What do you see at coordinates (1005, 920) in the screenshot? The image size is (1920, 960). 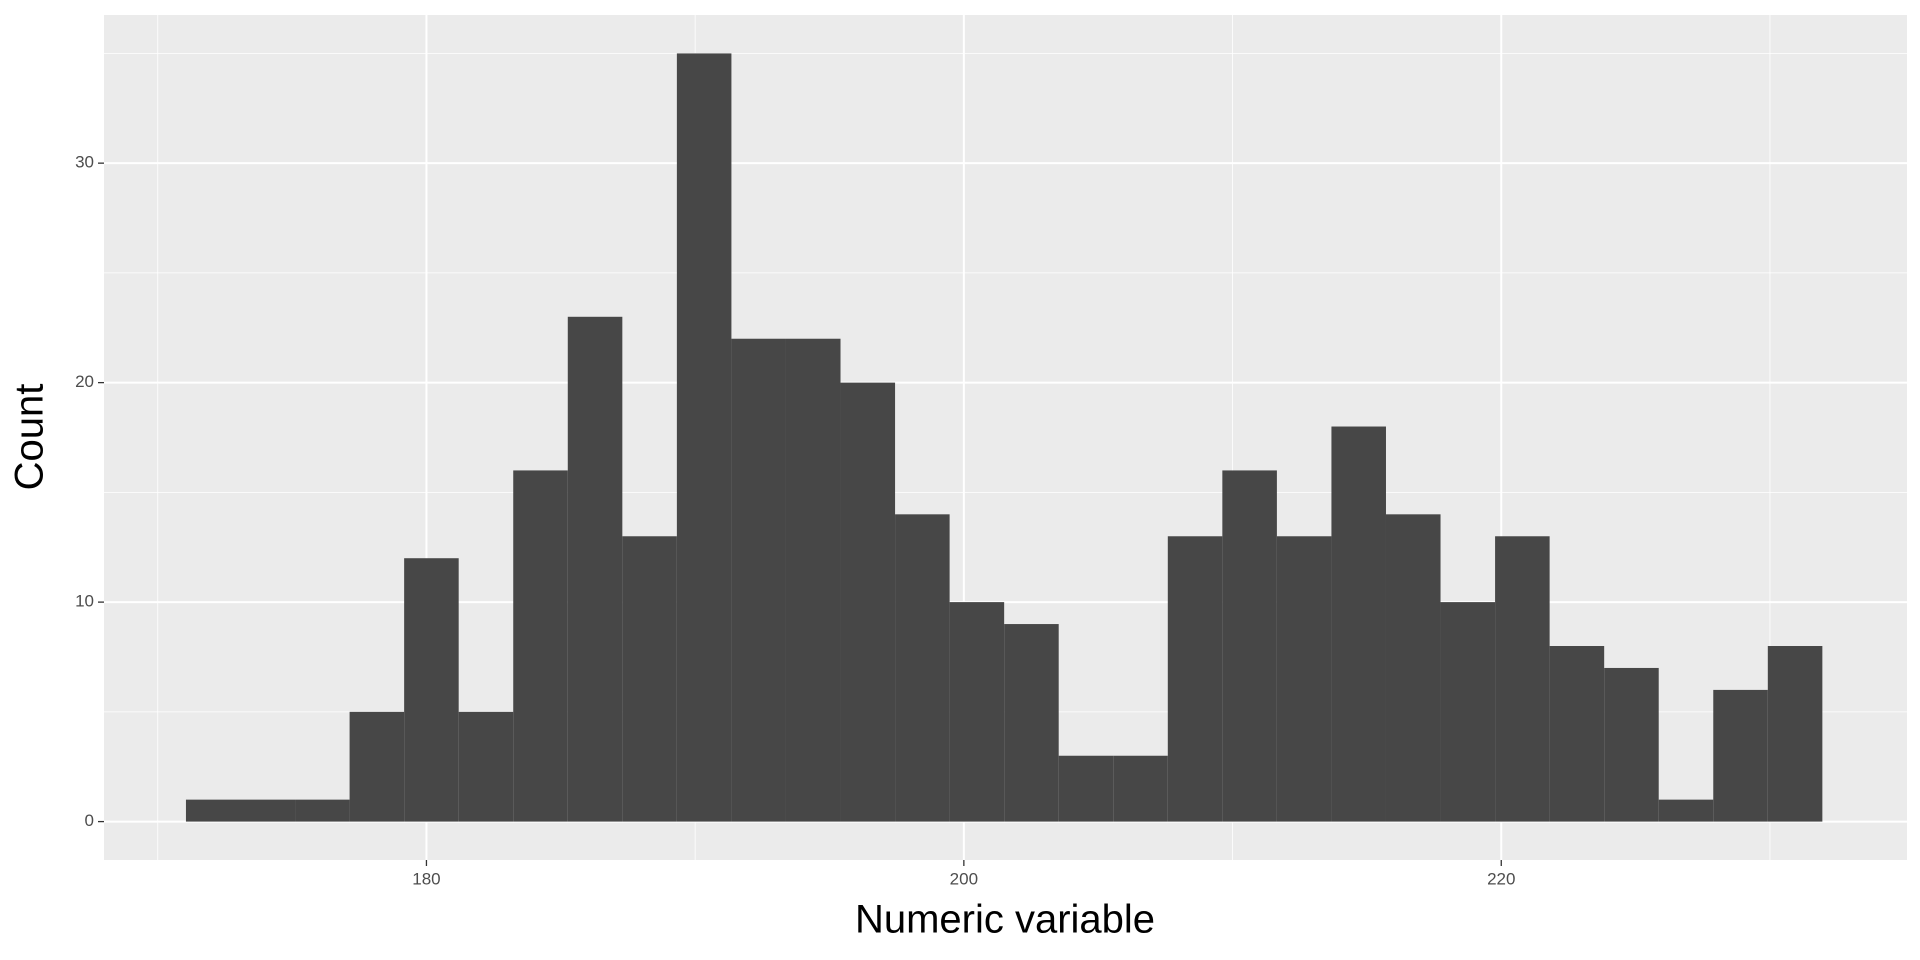 I see `x-axis-title: Numeric variable` at bounding box center [1005, 920].